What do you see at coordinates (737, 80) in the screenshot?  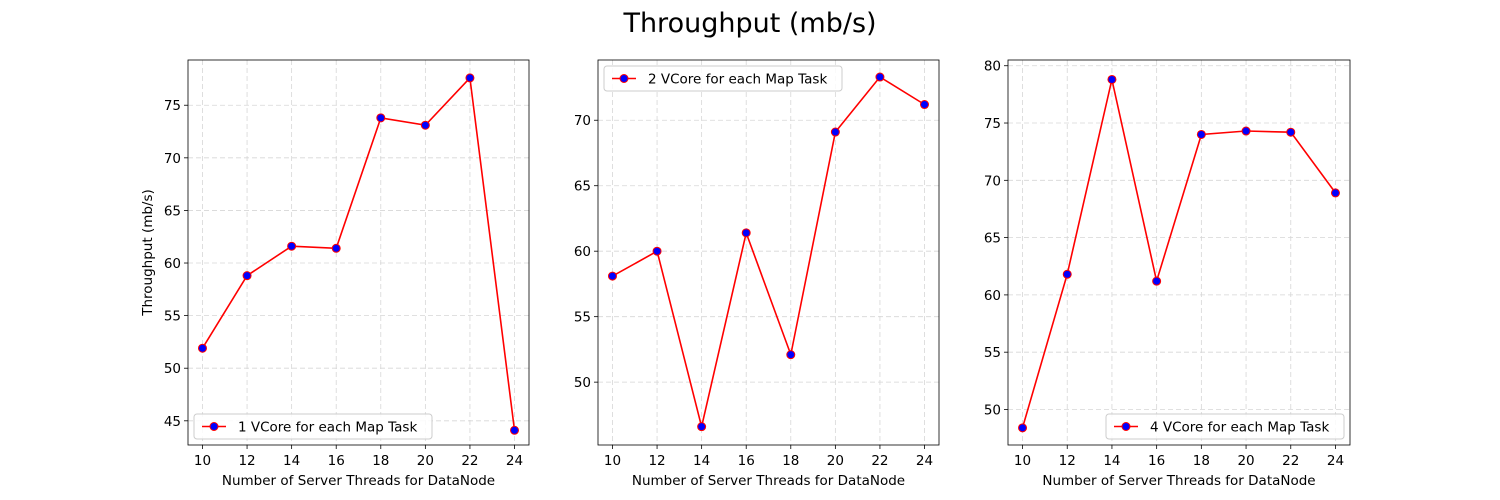 I see `legend-label: 2 VCore for each Map Task` at bounding box center [737, 80].